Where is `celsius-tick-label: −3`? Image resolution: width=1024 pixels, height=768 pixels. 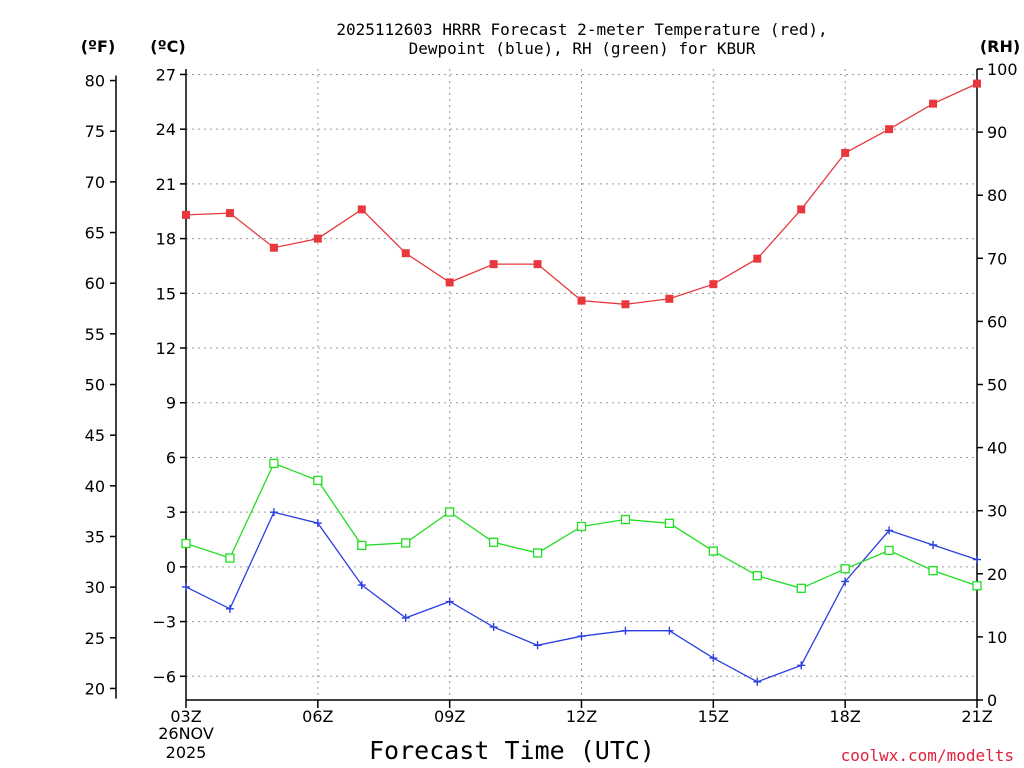 celsius-tick-label: −3 is located at coordinates (164, 622).